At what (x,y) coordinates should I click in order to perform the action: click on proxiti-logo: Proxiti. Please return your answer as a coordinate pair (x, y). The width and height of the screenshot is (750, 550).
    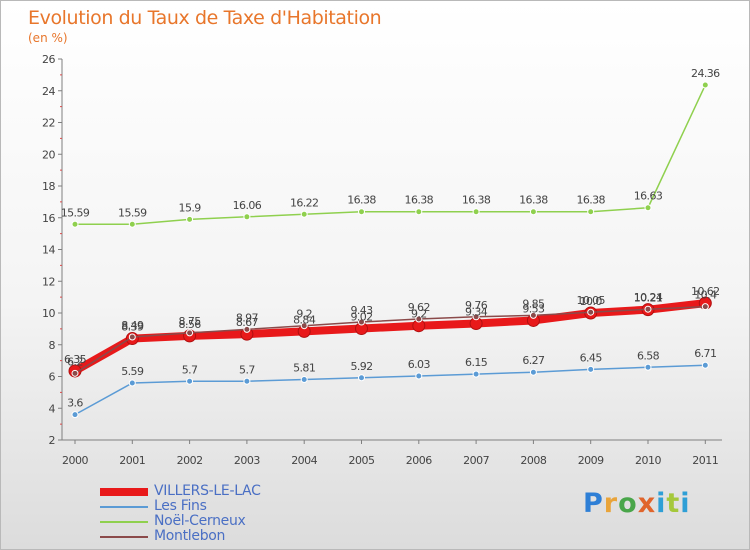
    Looking at the image, I should click on (637, 503).